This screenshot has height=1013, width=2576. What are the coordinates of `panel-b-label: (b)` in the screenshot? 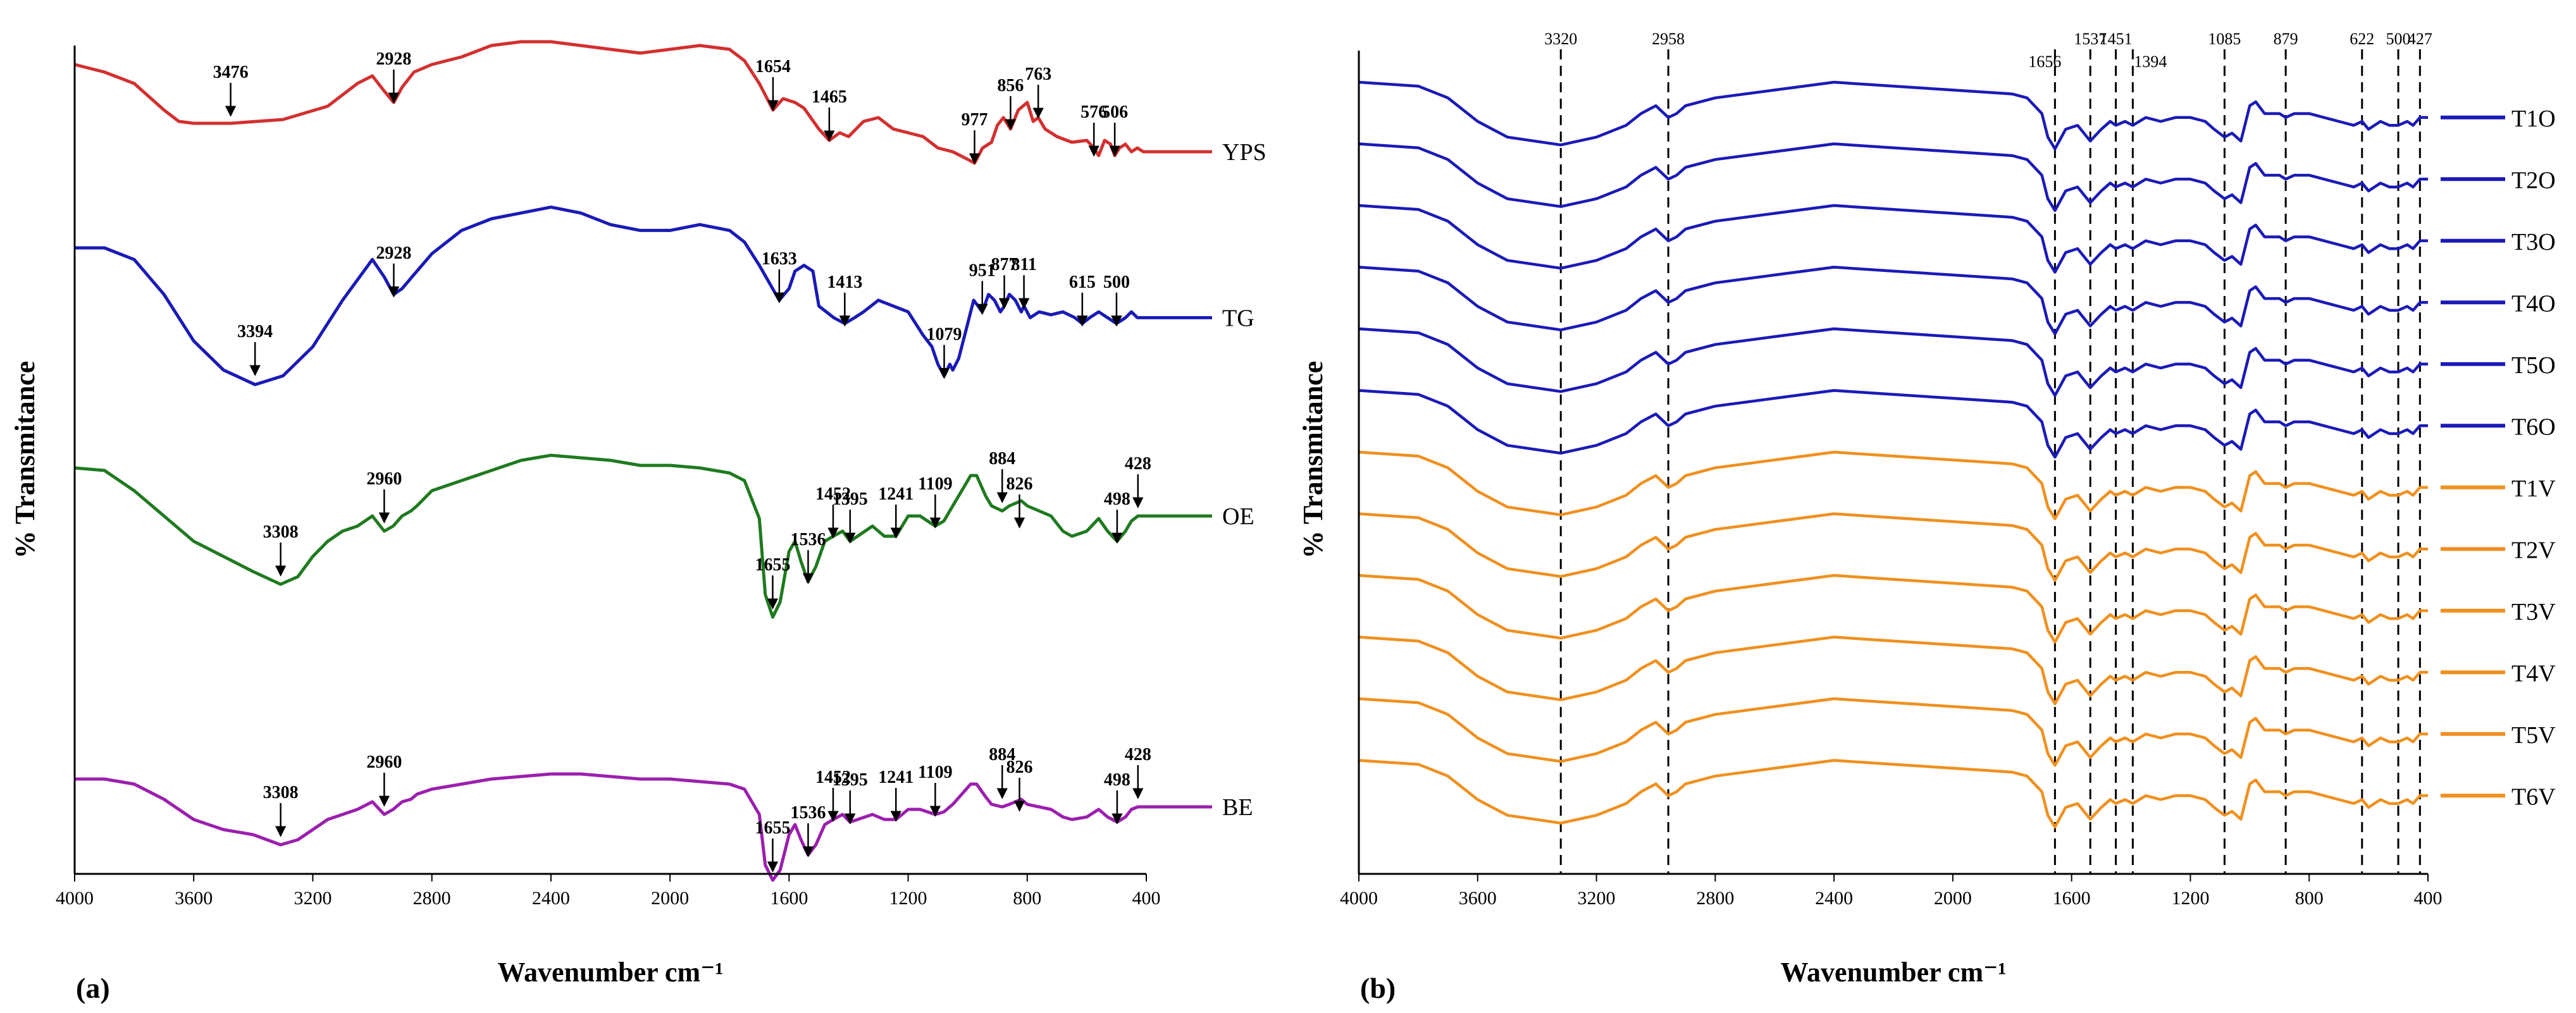 It's located at (1378, 988).